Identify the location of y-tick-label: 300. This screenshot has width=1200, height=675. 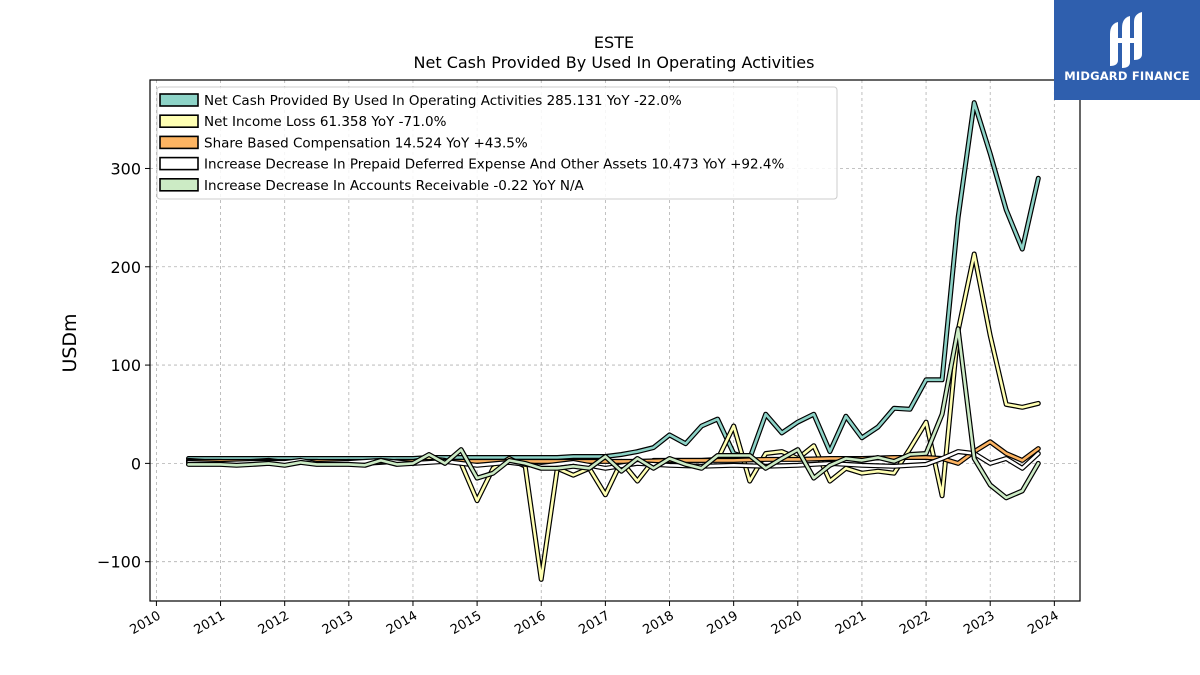
(125, 168).